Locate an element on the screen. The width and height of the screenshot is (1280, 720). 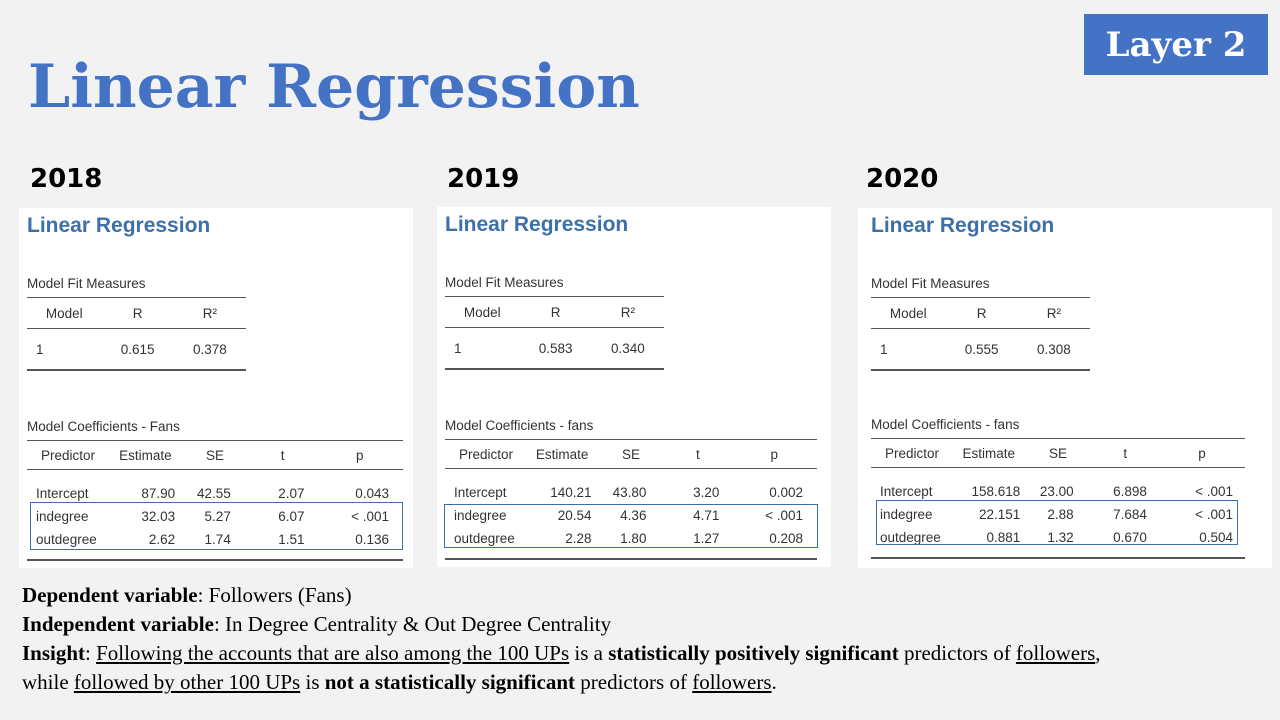
header-p: p is located at coordinates (774, 454).